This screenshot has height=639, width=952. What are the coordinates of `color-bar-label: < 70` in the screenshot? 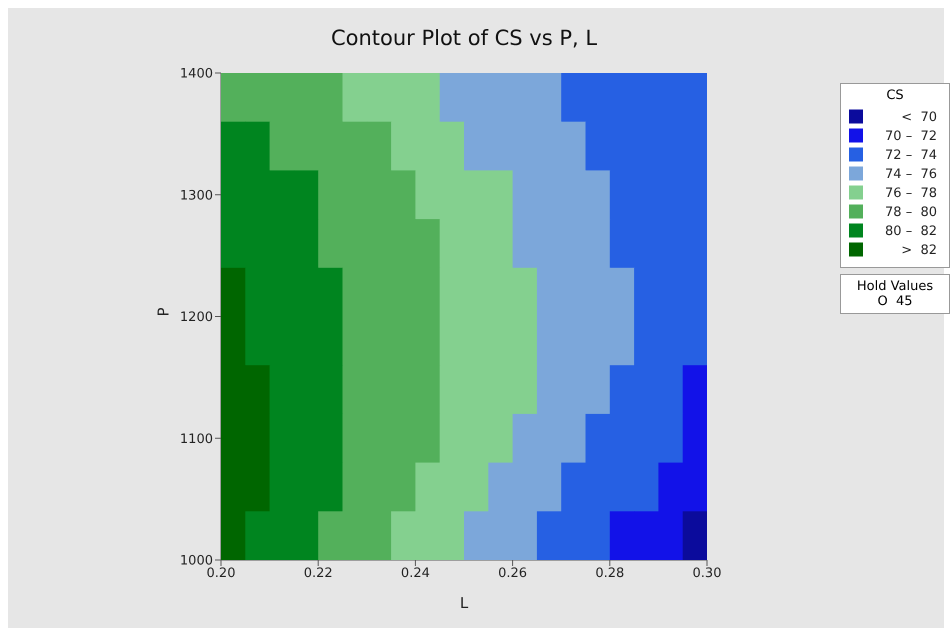 It's located at (919, 118).